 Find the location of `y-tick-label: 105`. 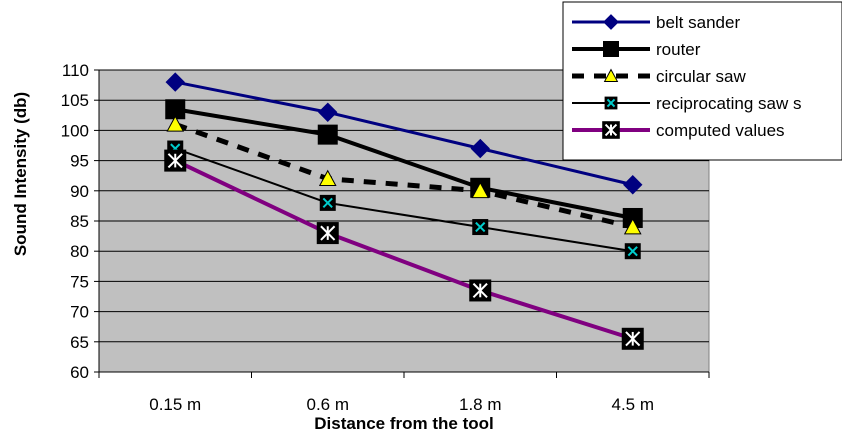

y-tick-label: 105 is located at coordinates (75, 100).